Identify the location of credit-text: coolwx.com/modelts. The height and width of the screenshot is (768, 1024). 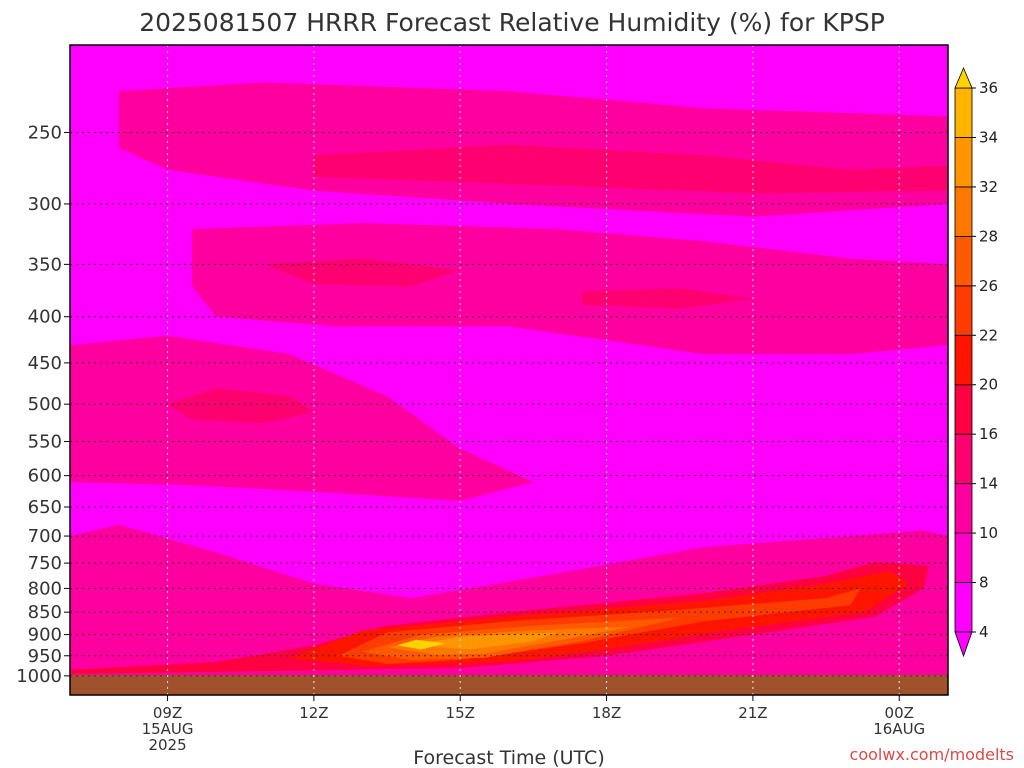
(932, 754).